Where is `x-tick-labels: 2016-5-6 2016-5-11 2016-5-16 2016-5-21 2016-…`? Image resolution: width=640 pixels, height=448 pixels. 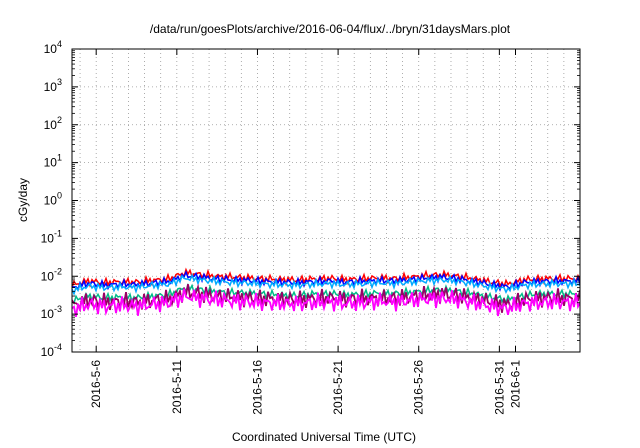 x-tick-labels: 2016-5-6 2016-5-11 2016-5-16 2016-5-21 2016-… is located at coordinates (305, 387).